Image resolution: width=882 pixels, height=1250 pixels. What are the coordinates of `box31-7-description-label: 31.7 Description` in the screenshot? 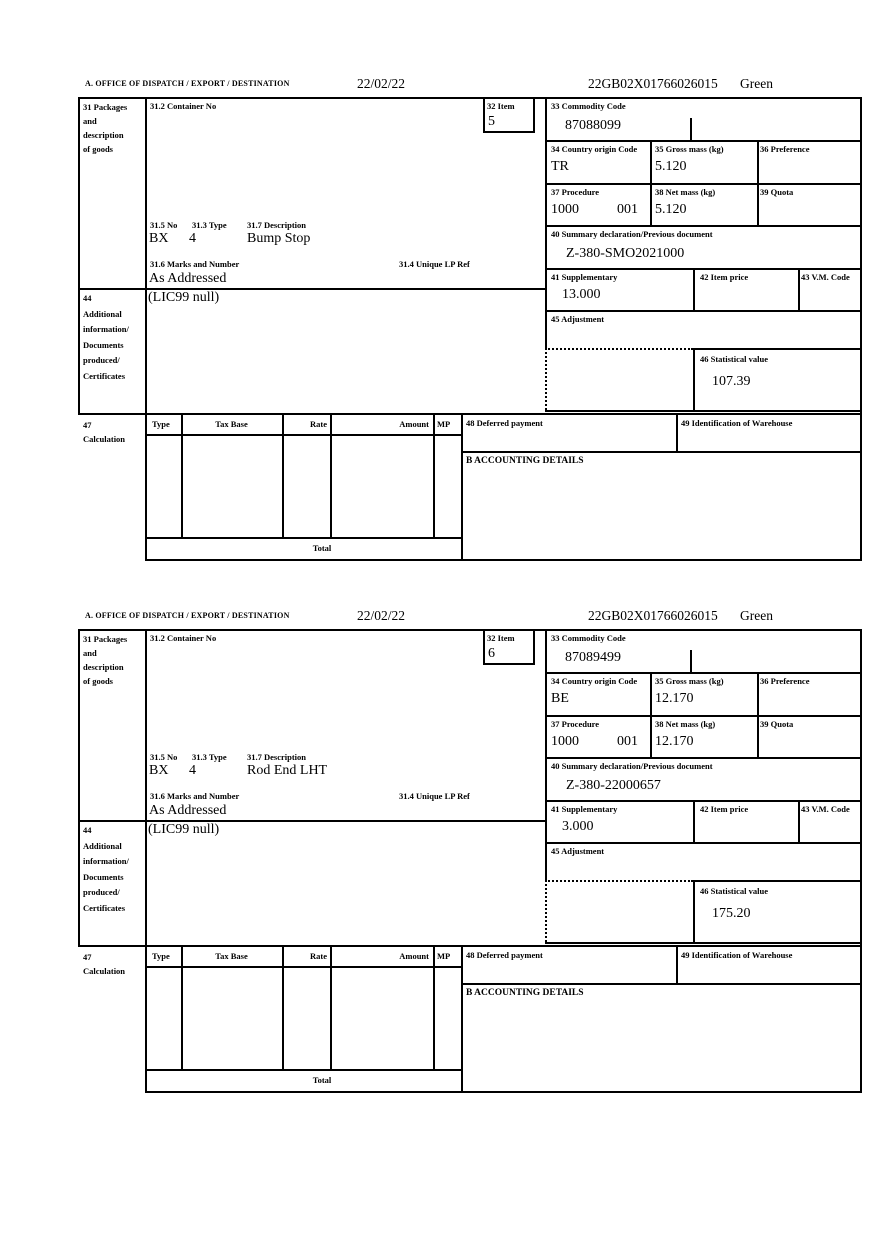 It's located at (277, 757).